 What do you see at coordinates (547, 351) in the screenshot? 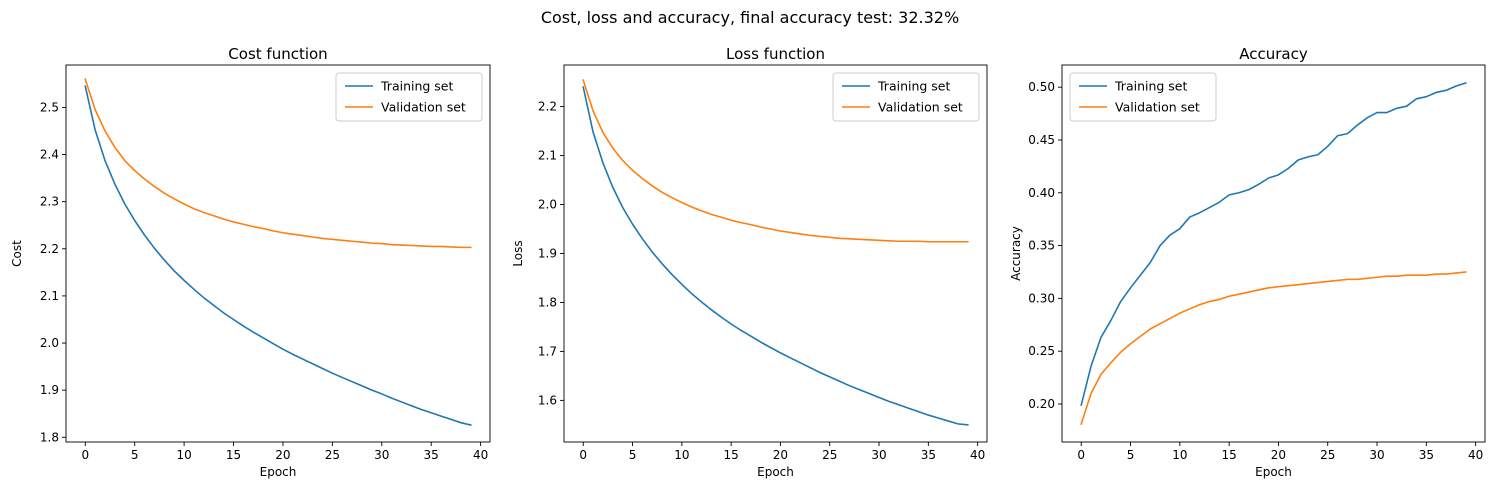
I see `y-tick-label: 1.7` at bounding box center [547, 351].